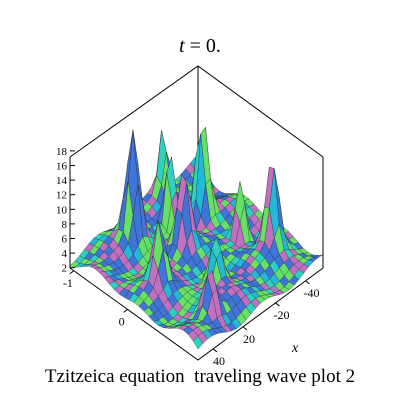  Describe the element at coordinates (295, 348) in the screenshot. I see `x-axis-label: x` at that location.